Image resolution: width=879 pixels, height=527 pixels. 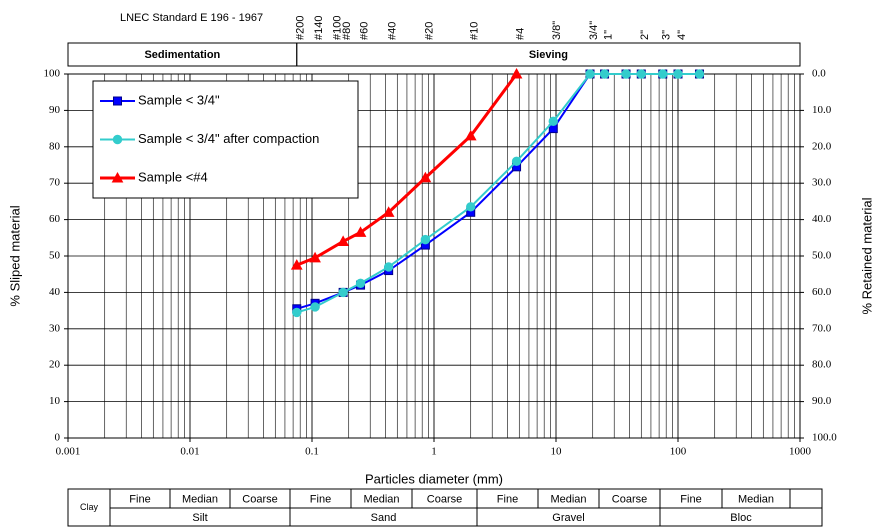 What do you see at coordinates (678, 452) in the screenshot?
I see `x-tick-label: 100` at bounding box center [678, 452].